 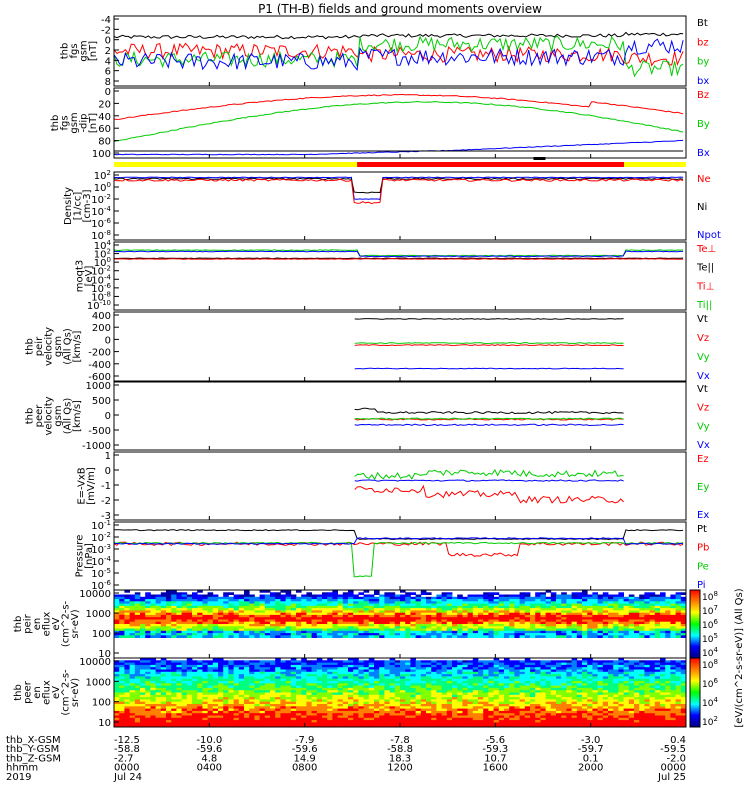 I want to click on y-tick-label: -200, so click(x=99, y=353).